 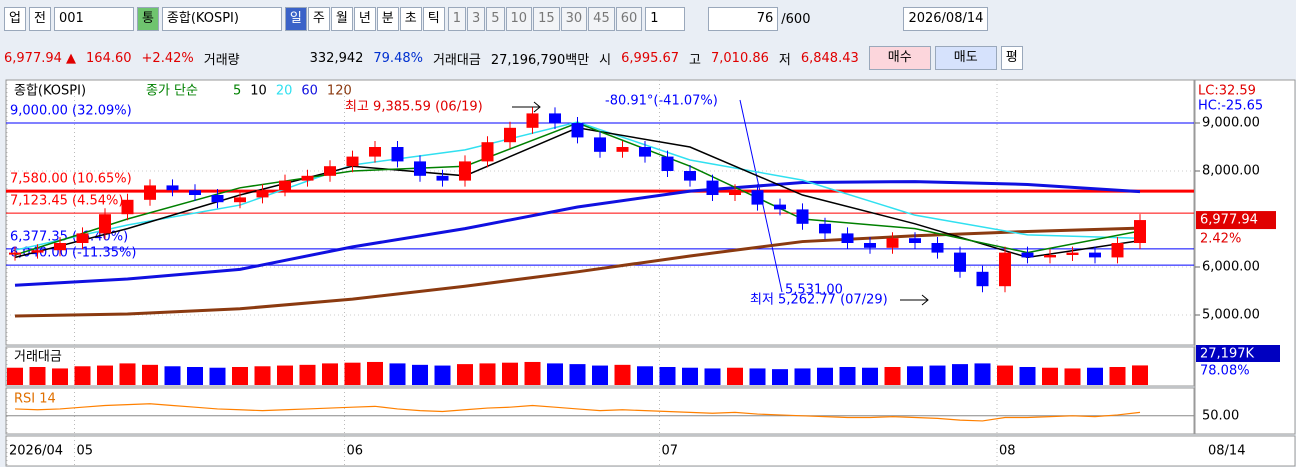 I want to click on toolbar-button: 30, so click(x=574, y=19).